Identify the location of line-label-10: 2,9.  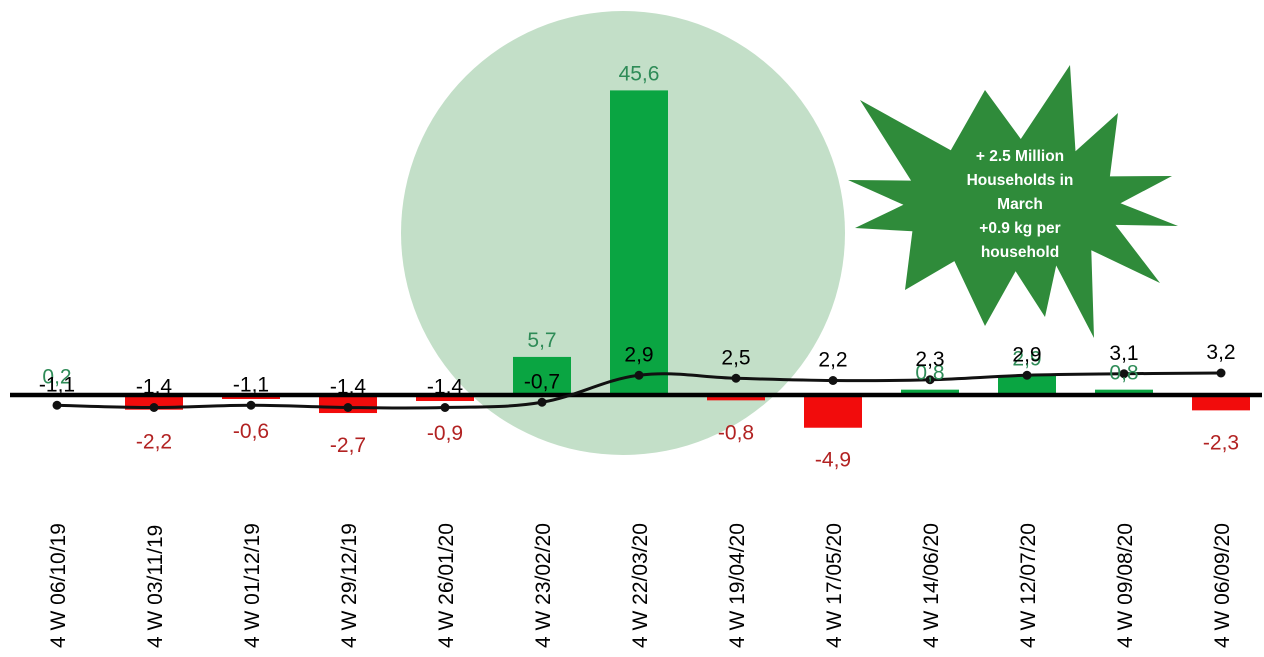
(1026, 354).